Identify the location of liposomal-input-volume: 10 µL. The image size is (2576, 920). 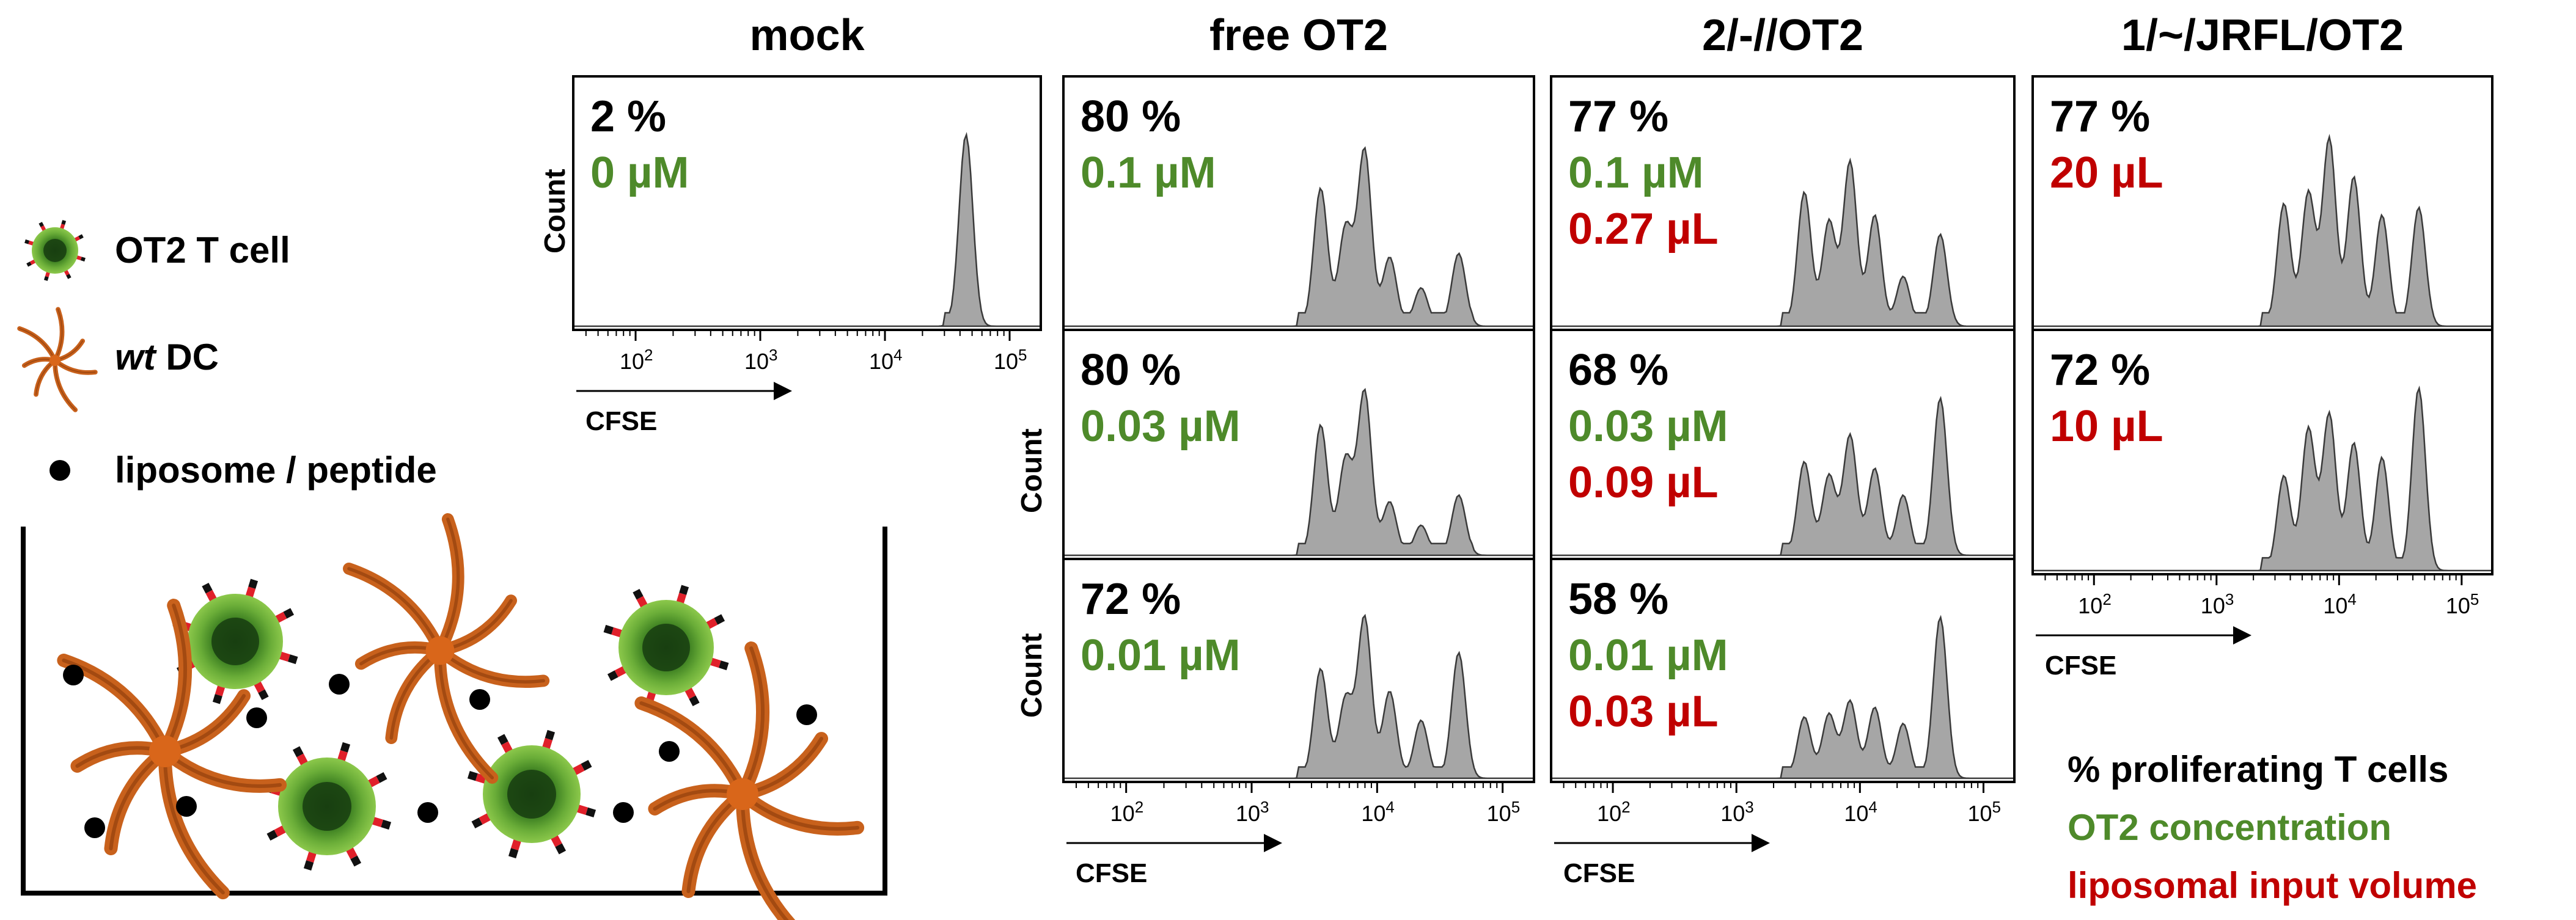
(2106, 427).